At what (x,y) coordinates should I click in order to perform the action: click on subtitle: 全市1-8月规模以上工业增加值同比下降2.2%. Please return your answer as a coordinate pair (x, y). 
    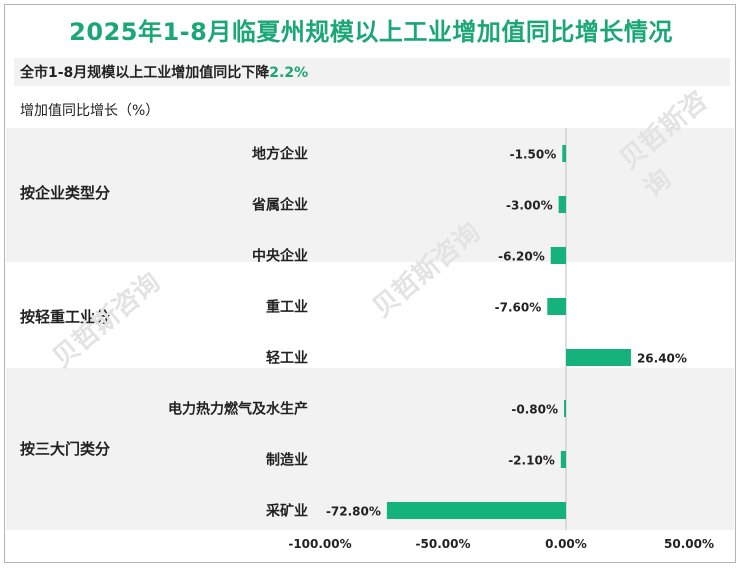
    Looking at the image, I should click on (164, 72).